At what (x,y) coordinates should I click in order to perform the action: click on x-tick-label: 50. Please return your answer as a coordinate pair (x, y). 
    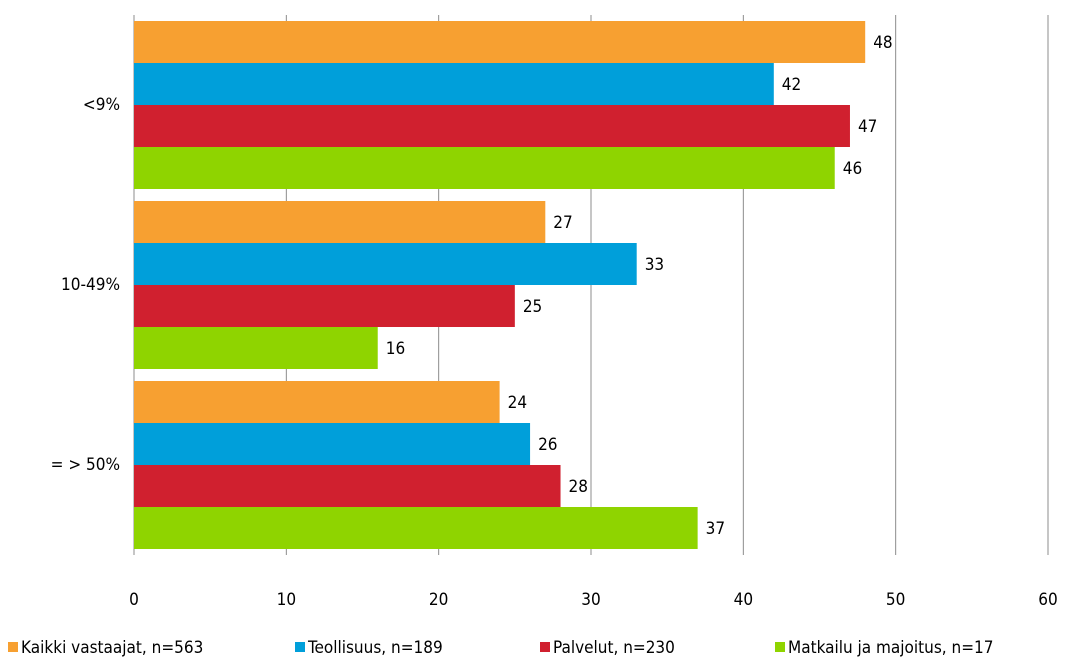
    Looking at the image, I should click on (895, 600).